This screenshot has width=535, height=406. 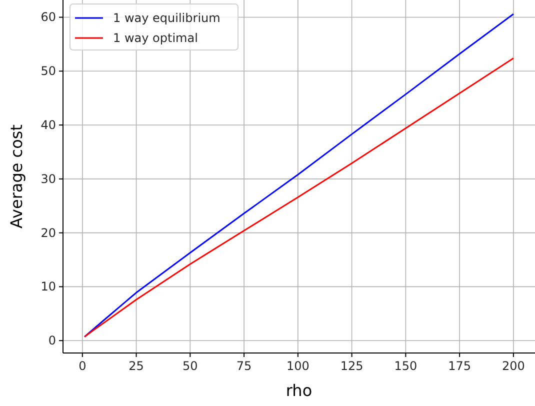 I want to click on legend-label: 1 way equilibrium, so click(x=166, y=18).